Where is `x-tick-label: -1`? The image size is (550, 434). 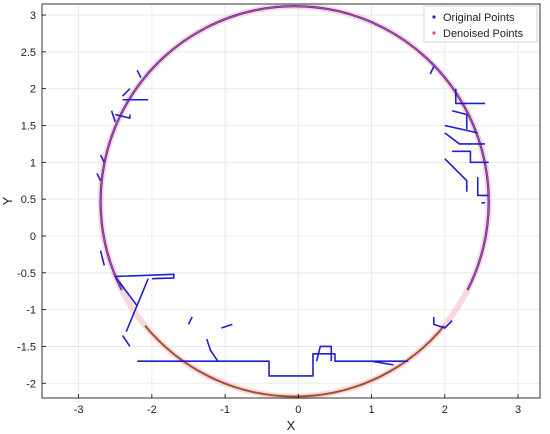
x-tick-label: -1 is located at coordinates (225, 410).